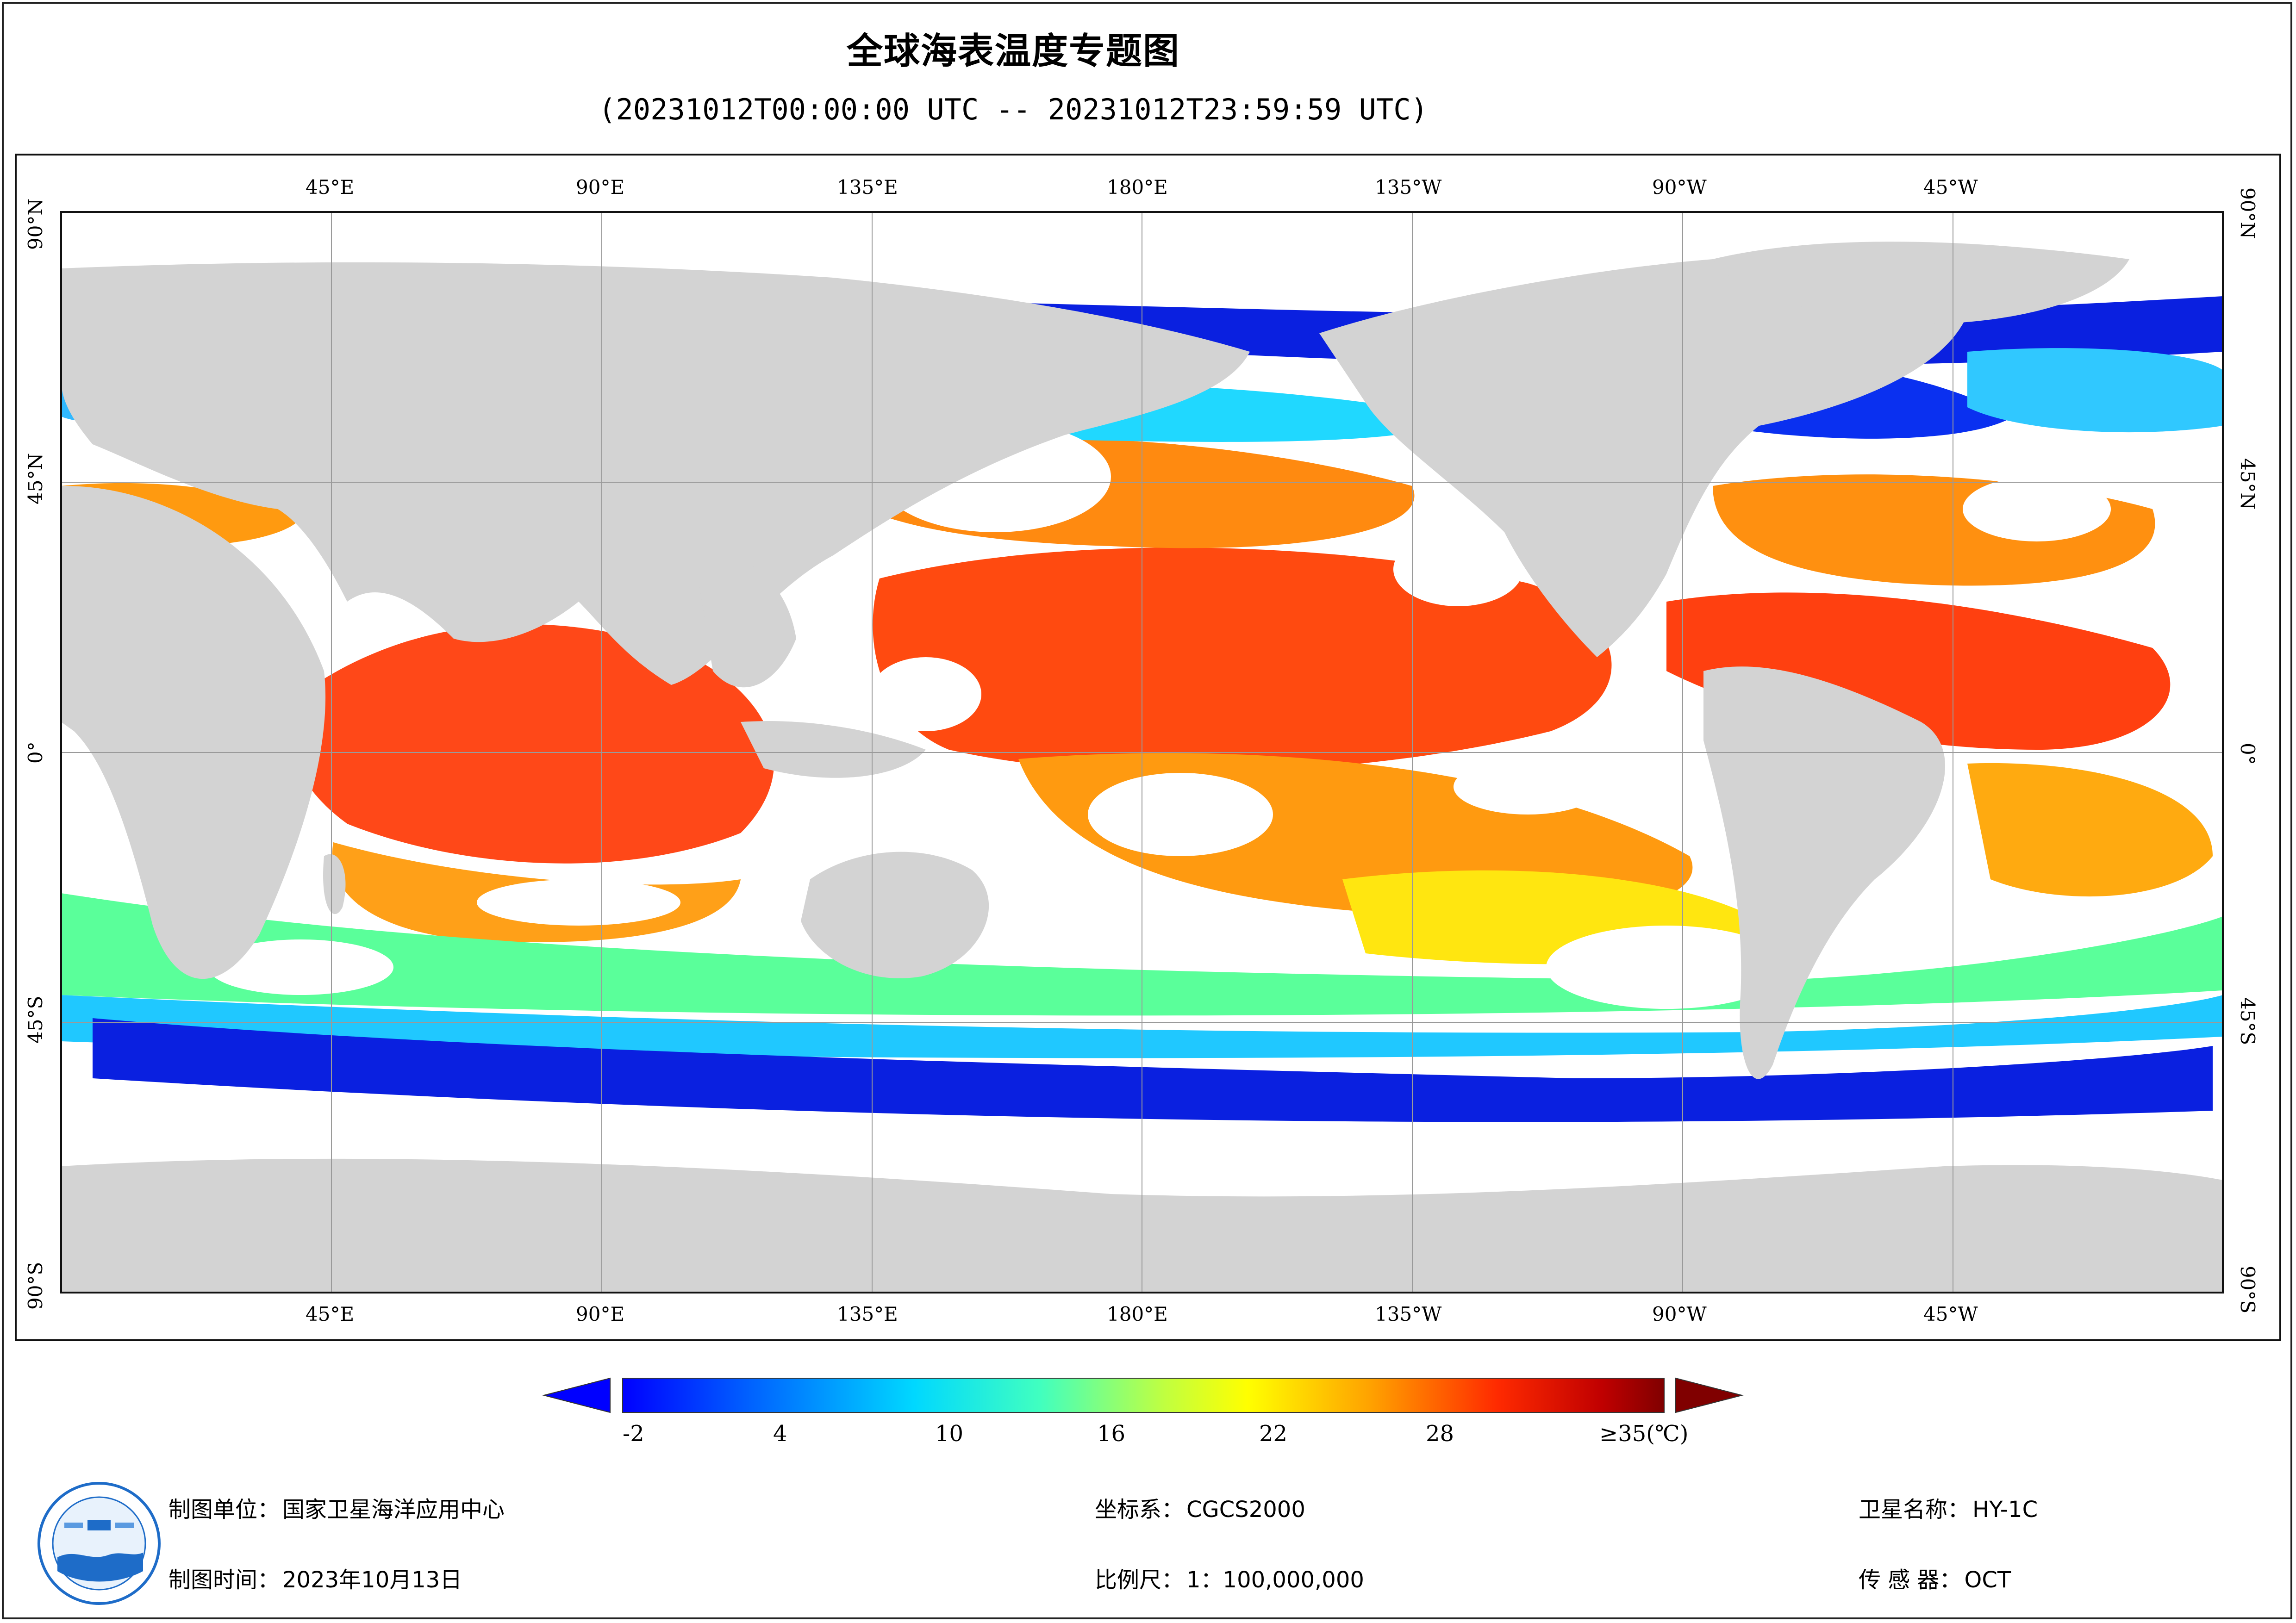 The height and width of the screenshot is (1623, 2296). Describe the element at coordinates (1408, 187) in the screenshot. I see `lon-label-top: 135°W` at that location.